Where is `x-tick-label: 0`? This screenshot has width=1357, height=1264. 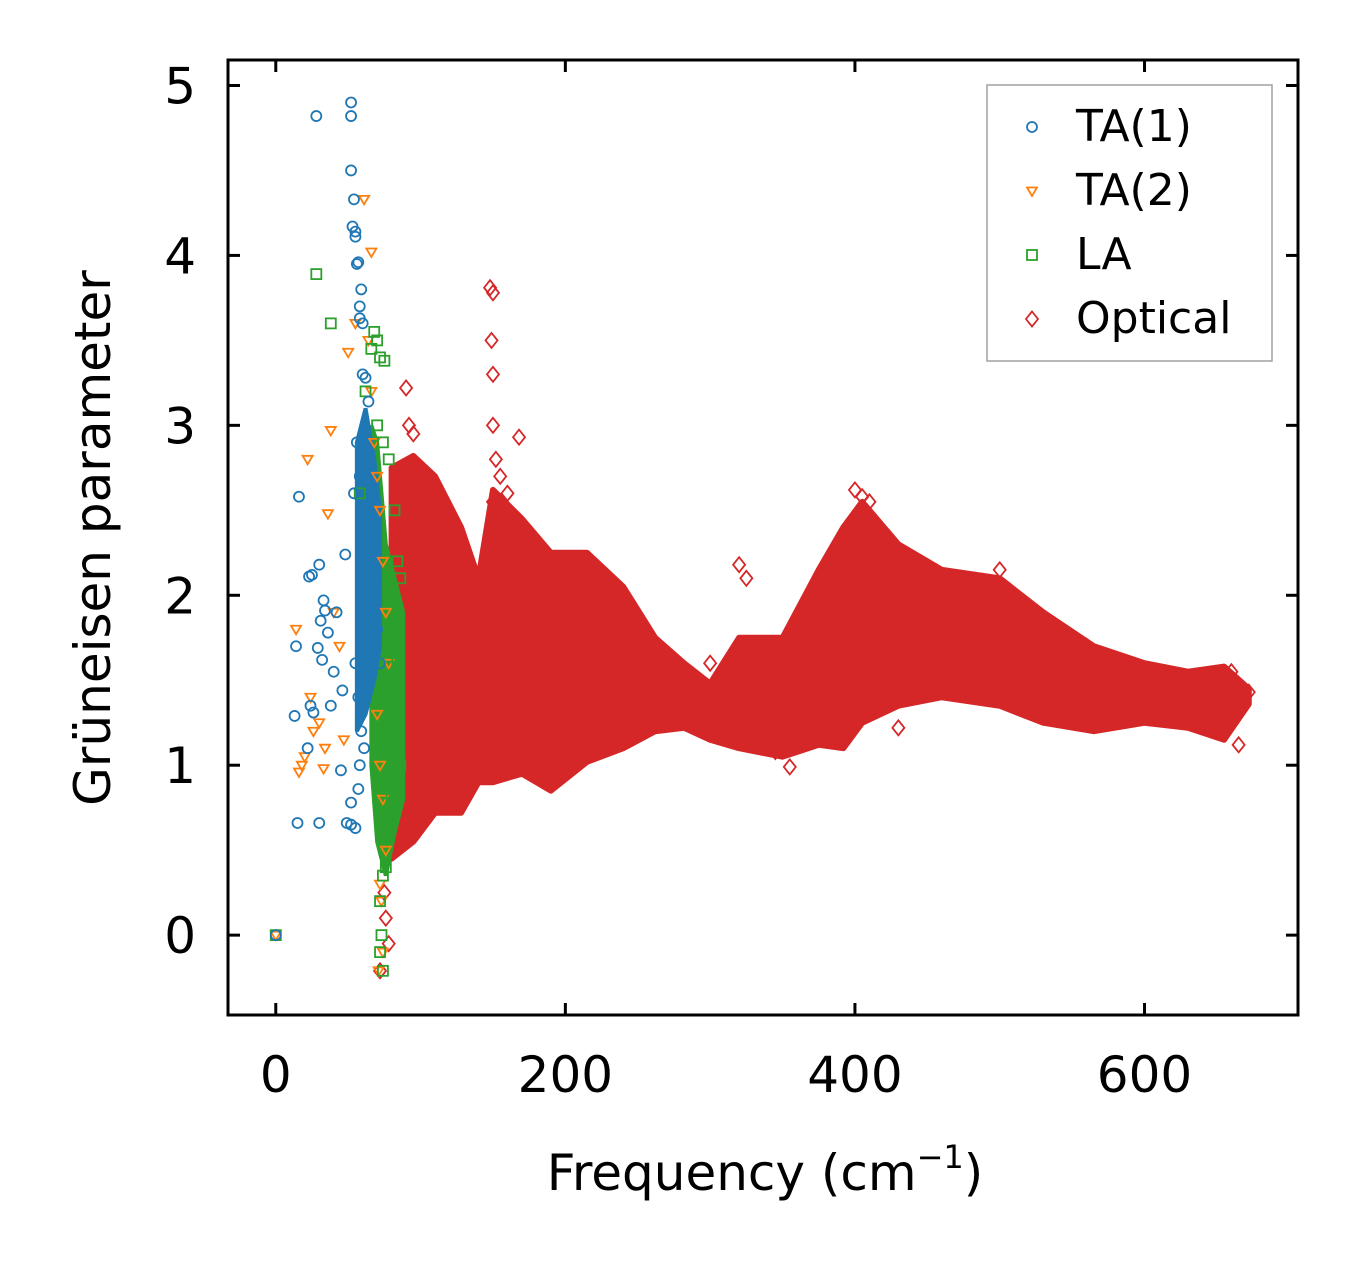 x-tick-label: 0 is located at coordinates (276, 1075).